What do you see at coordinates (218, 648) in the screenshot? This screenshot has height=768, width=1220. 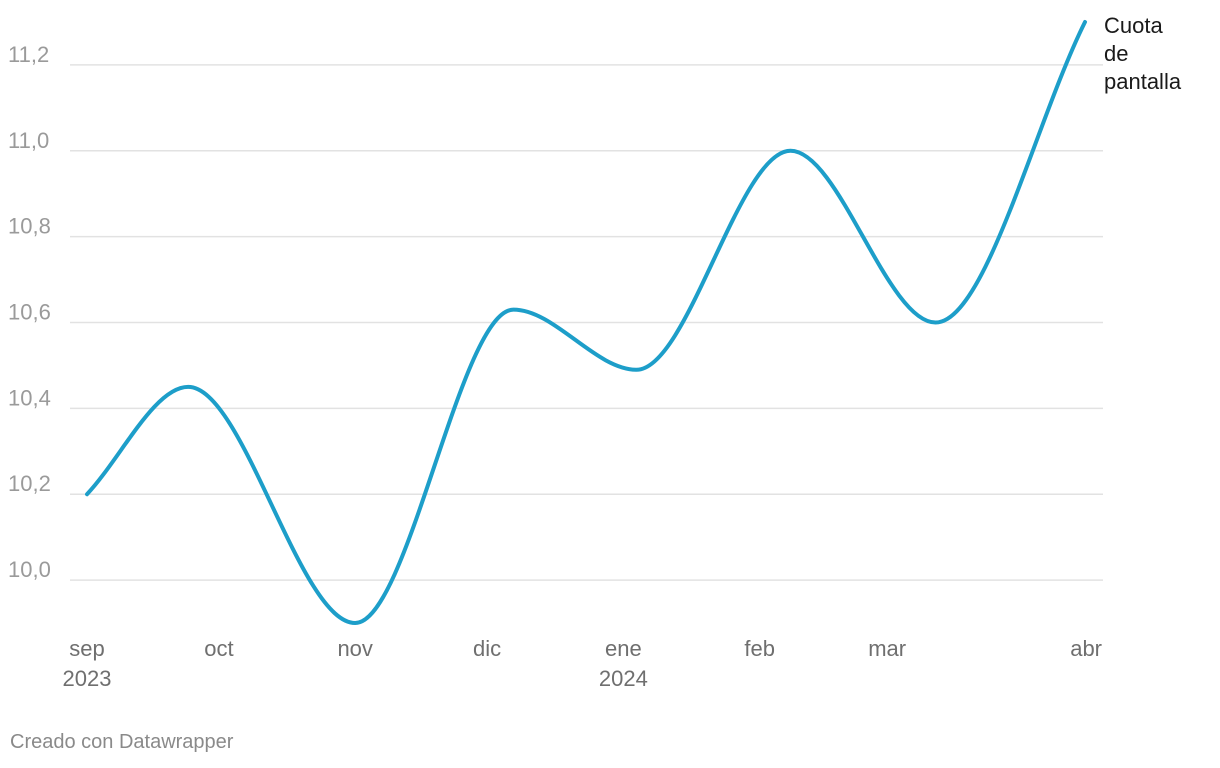 I see `x-tick-label: oct` at bounding box center [218, 648].